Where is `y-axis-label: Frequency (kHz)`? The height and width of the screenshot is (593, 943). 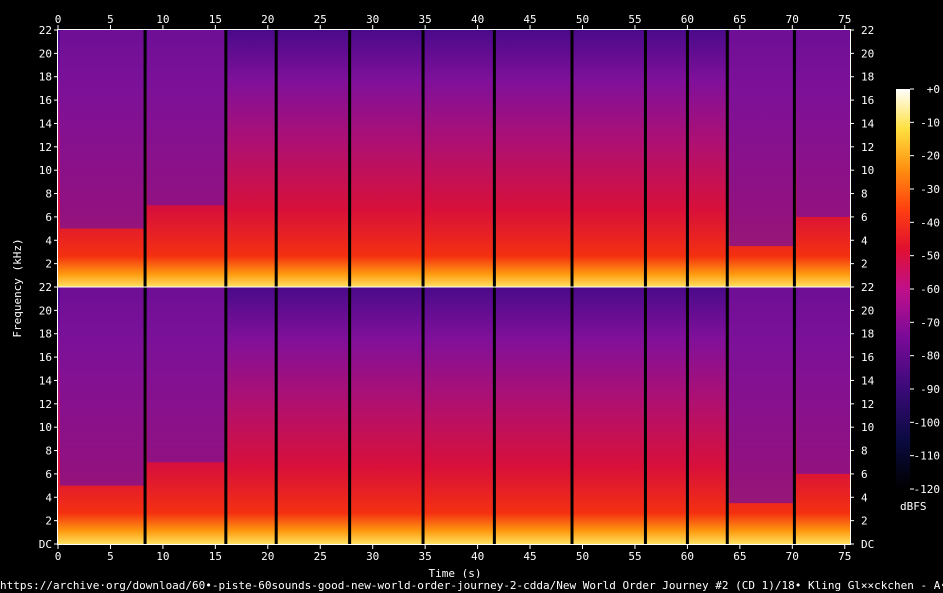 y-axis-label: Frequency (kHz) is located at coordinates (17, 287).